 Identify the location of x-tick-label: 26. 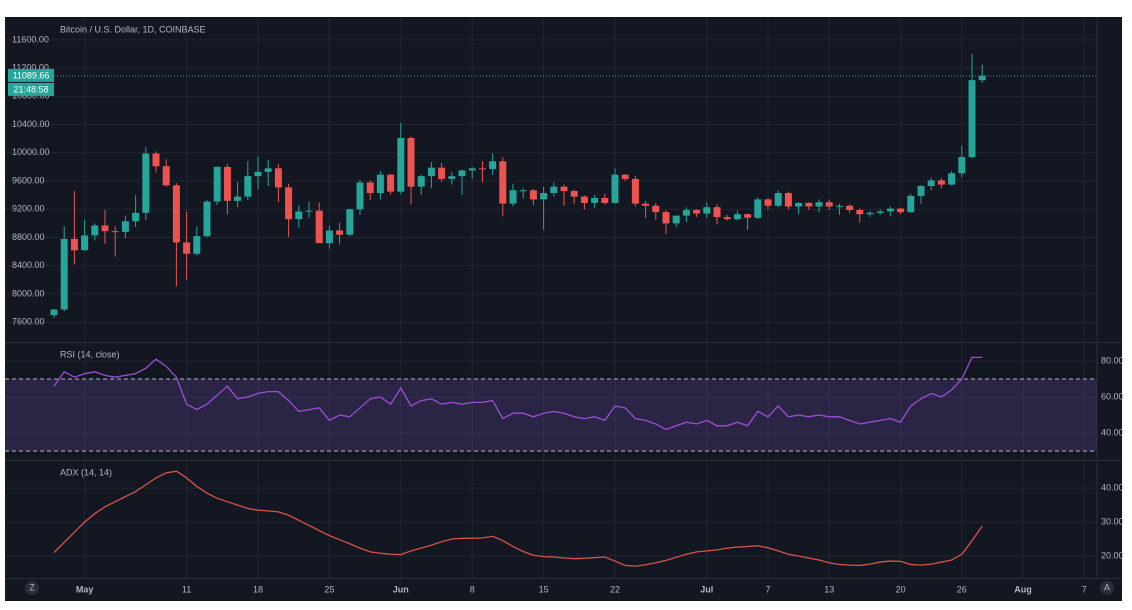
(962, 589).